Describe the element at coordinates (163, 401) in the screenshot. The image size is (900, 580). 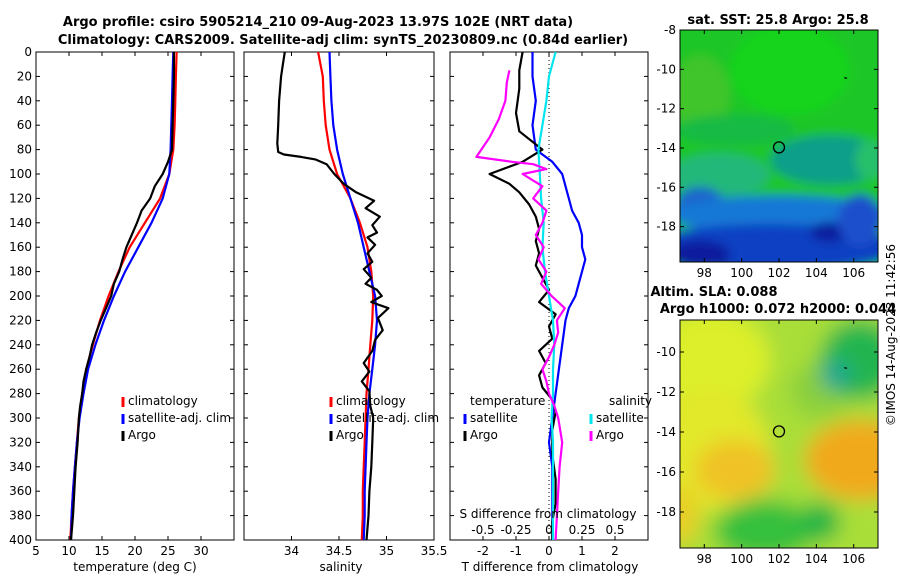
I see `temperature-climatology-legend-label: climatology` at that location.